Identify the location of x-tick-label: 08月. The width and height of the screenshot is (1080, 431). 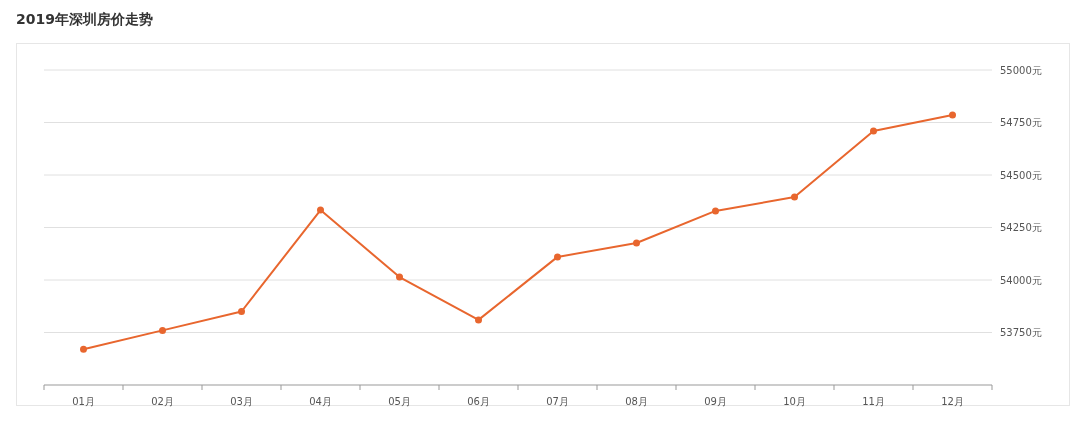
(636, 401).